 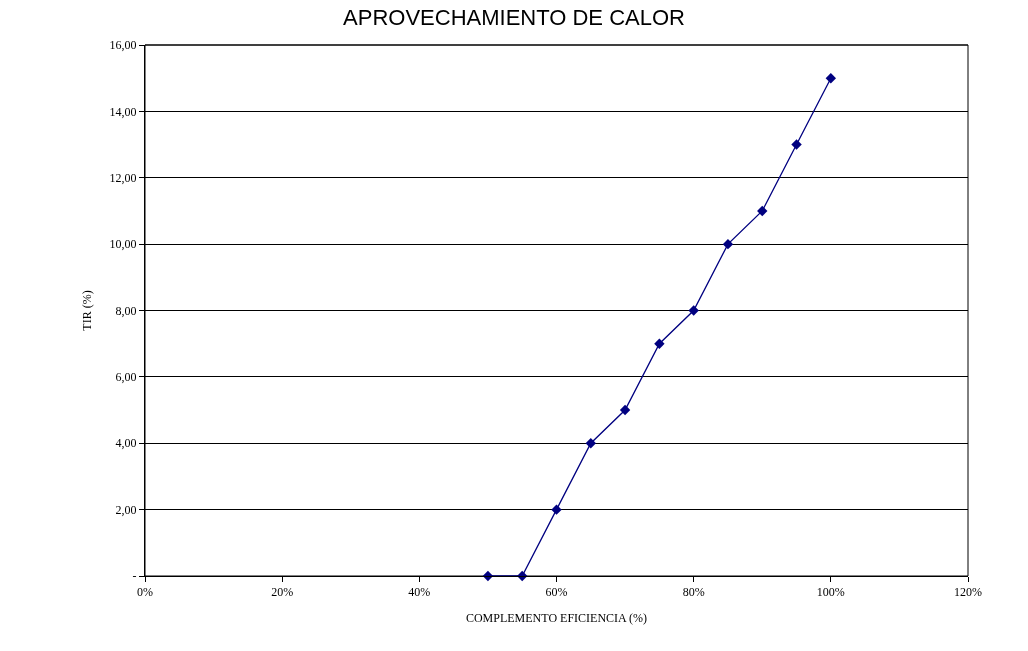 I want to click on y-tick-label: -, so click(x=134, y=576).